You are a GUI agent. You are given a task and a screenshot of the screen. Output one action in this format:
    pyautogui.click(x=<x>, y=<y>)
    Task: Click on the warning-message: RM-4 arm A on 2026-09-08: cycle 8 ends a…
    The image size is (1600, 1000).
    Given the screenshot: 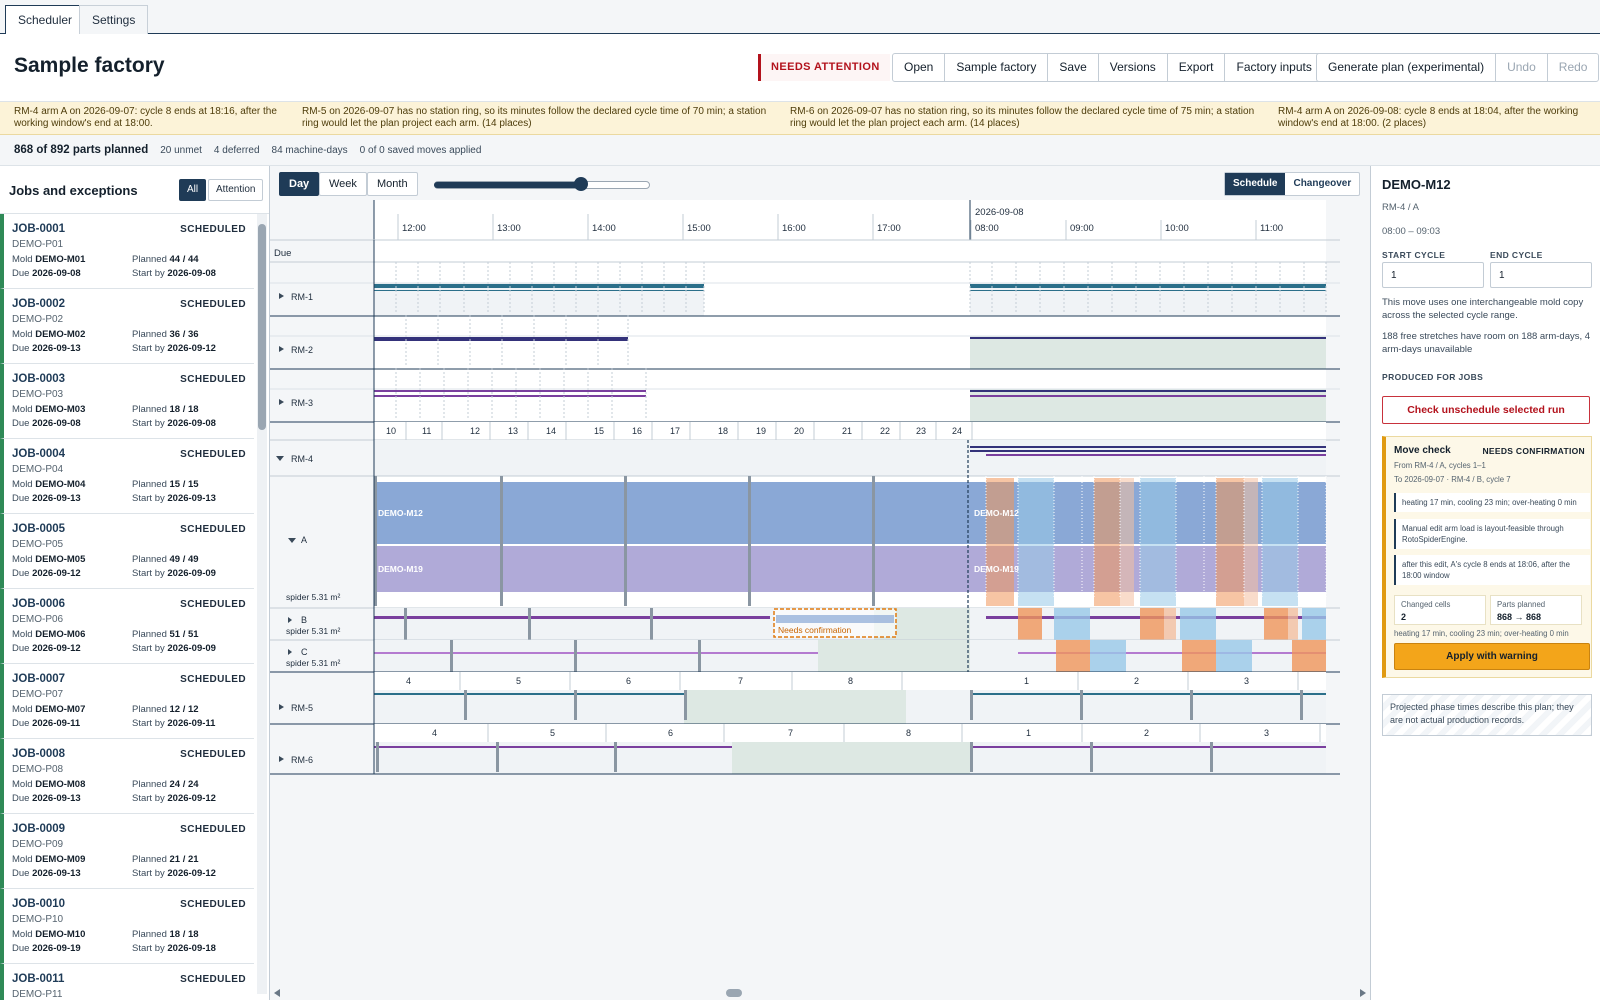 What is the action you would take?
    pyautogui.click(x=1428, y=117)
    